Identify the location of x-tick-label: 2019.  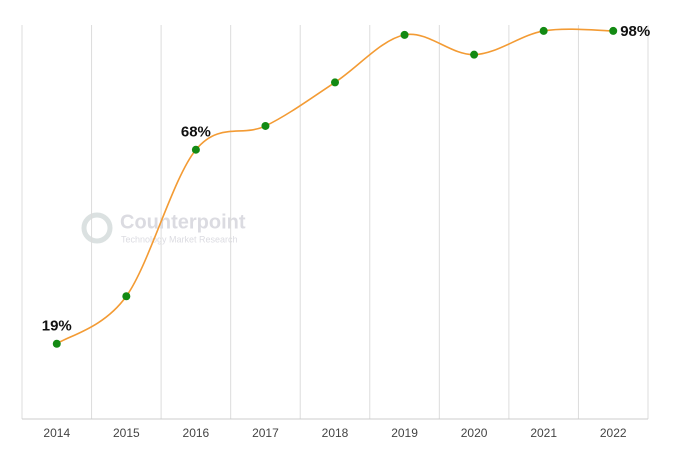
(404, 433).